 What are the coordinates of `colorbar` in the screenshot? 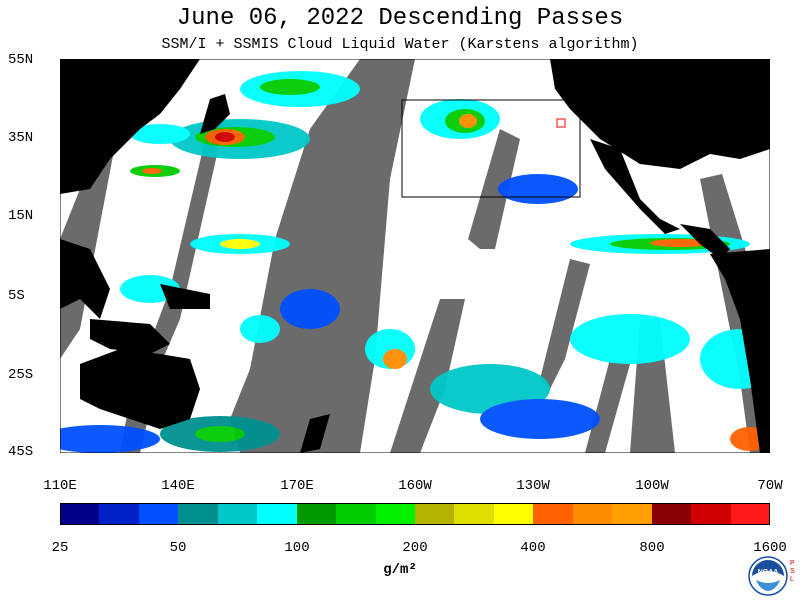 It's located at (415, 514).